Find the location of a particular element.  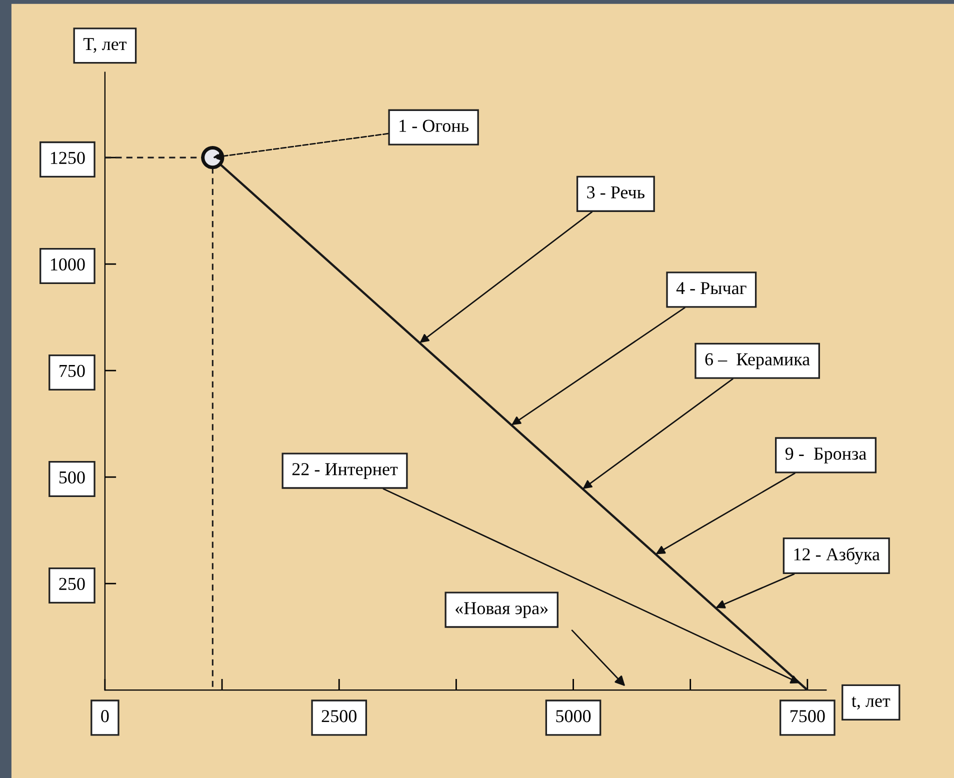

y-tick-label: 250 is located at coordinates (72, 584).